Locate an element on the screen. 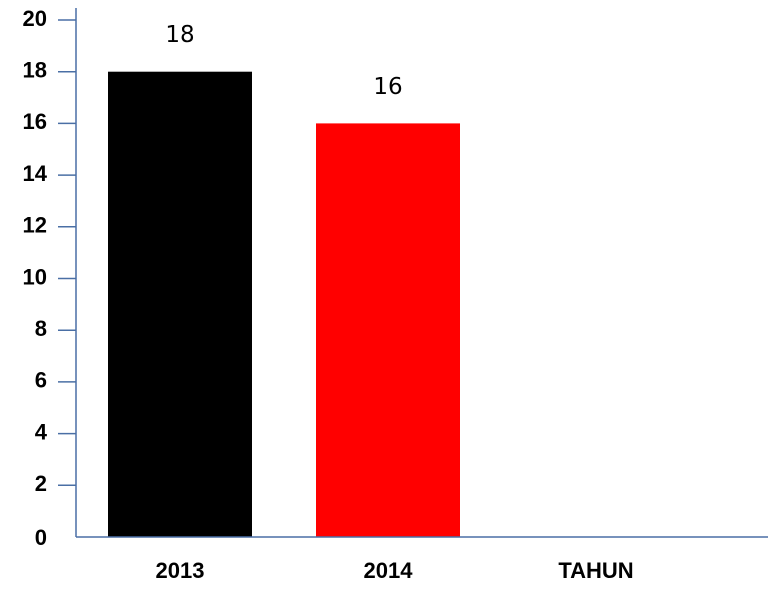 This screenshot has height=590, width=768. y-tick-label: 16 is located at coordinates (35, 121).